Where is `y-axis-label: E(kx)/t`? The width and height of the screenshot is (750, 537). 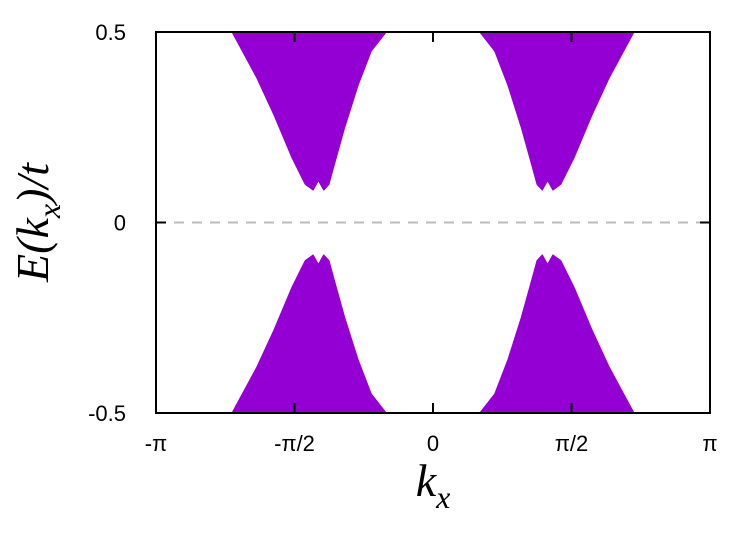
y-axis-label: E(kx)/t is located at coordinates (37, 222).